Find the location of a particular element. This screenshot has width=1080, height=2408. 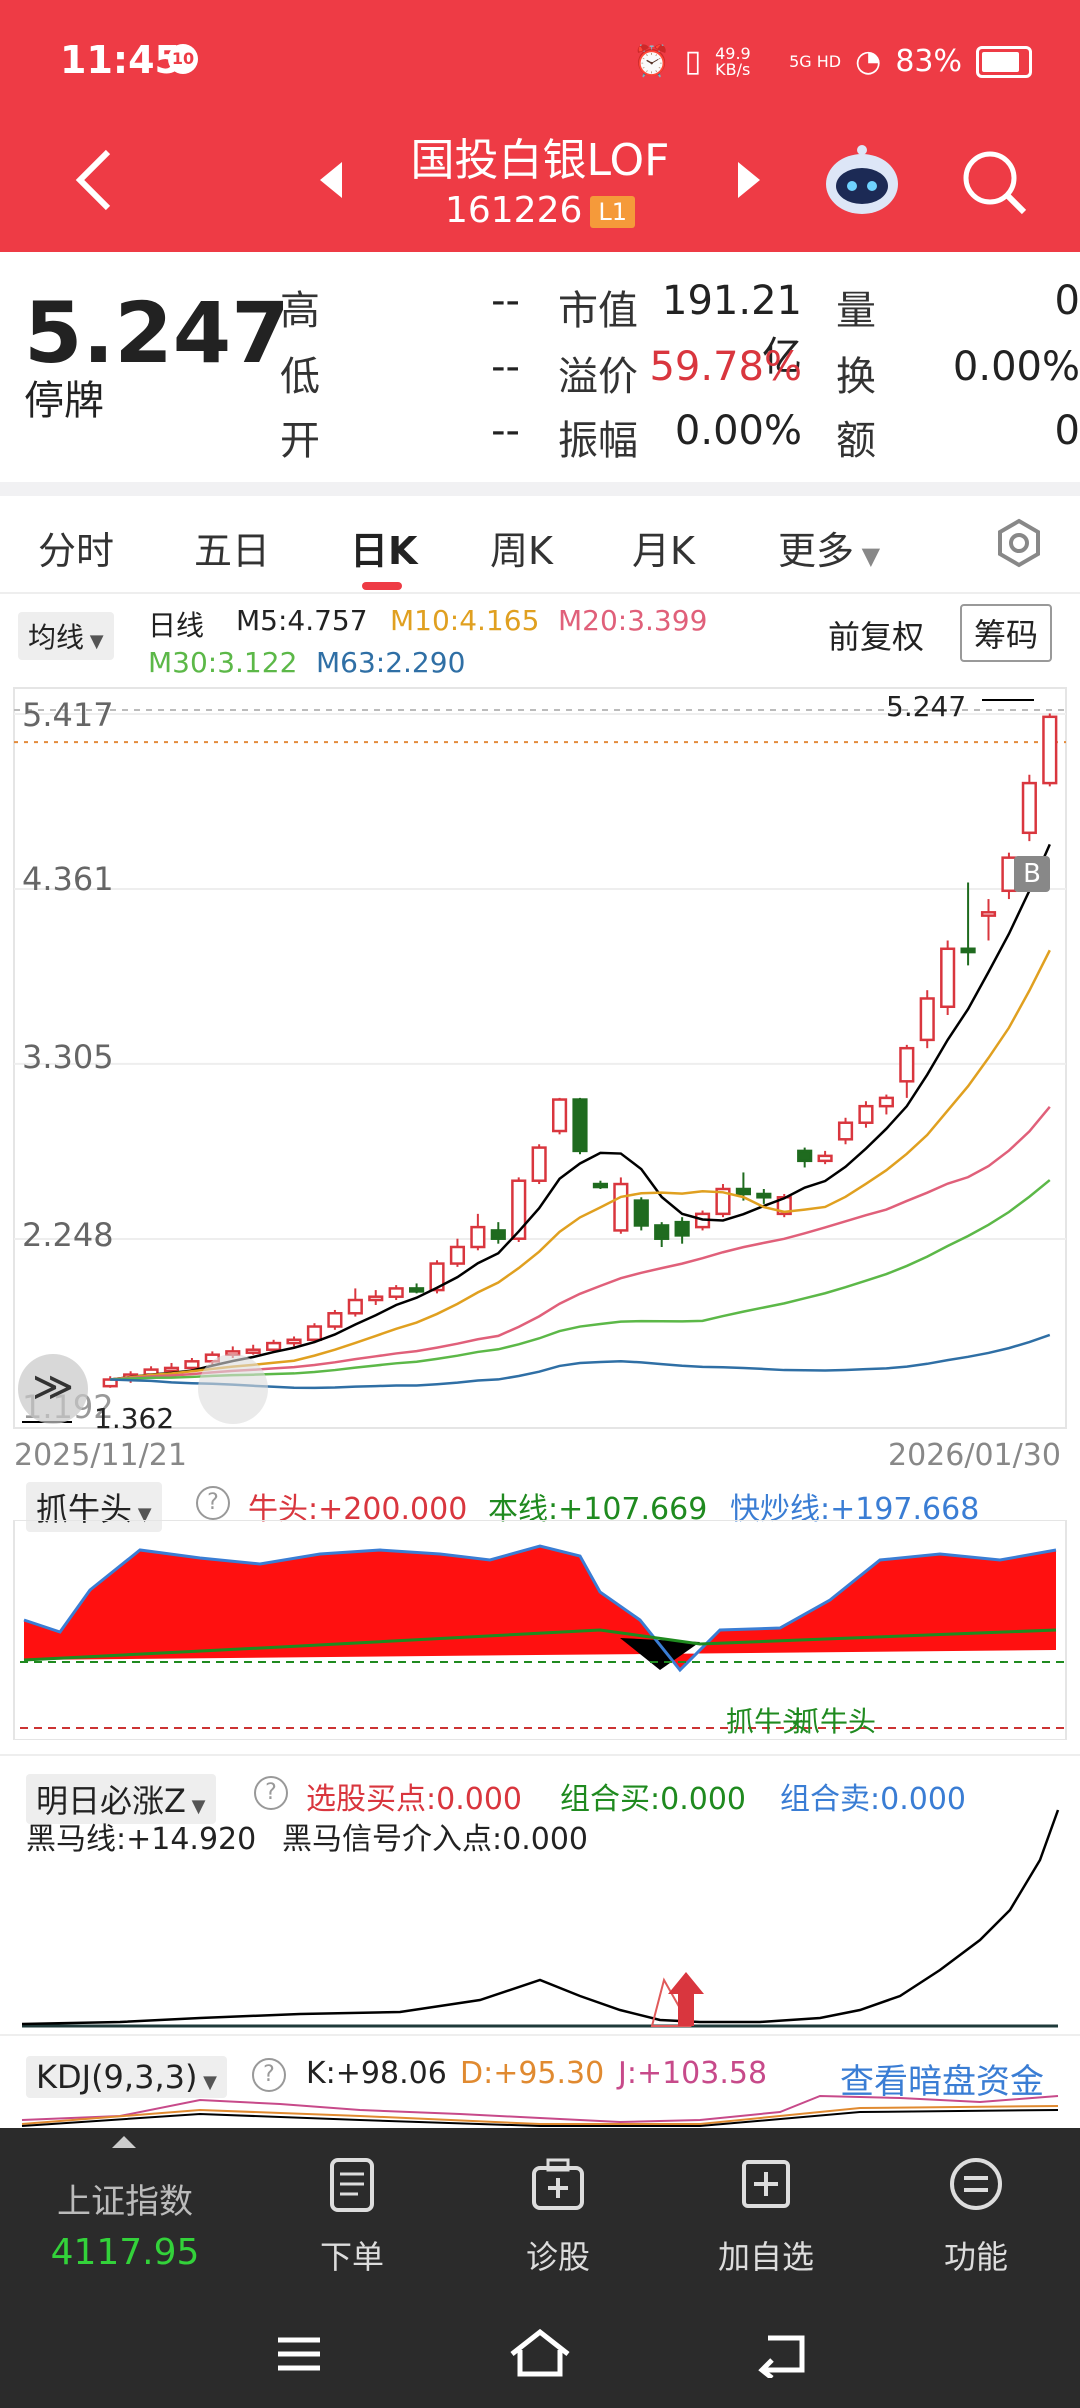

ma20-label: M20:3.399 is located at coordinates (633, 620).